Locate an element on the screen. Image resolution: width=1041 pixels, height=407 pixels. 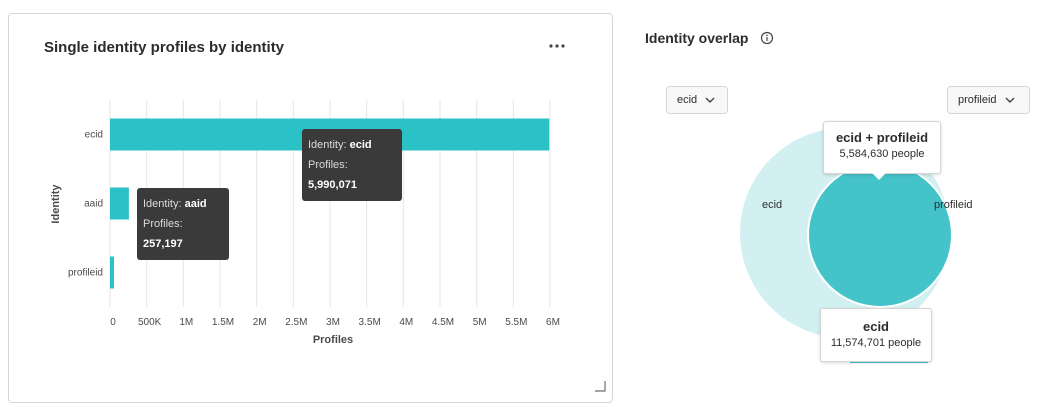
bar-profileid is located at coordinates (112, 272).